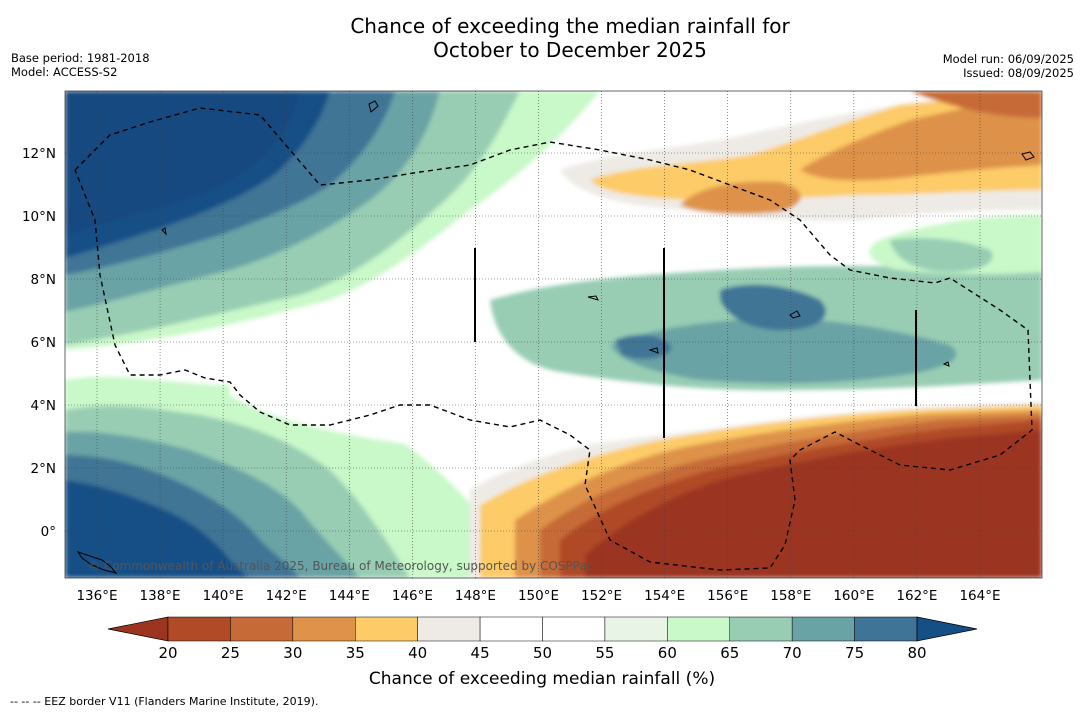 The image size is (1085, 713). I want to click on latitude-label: 2°N, so click(43, 469).